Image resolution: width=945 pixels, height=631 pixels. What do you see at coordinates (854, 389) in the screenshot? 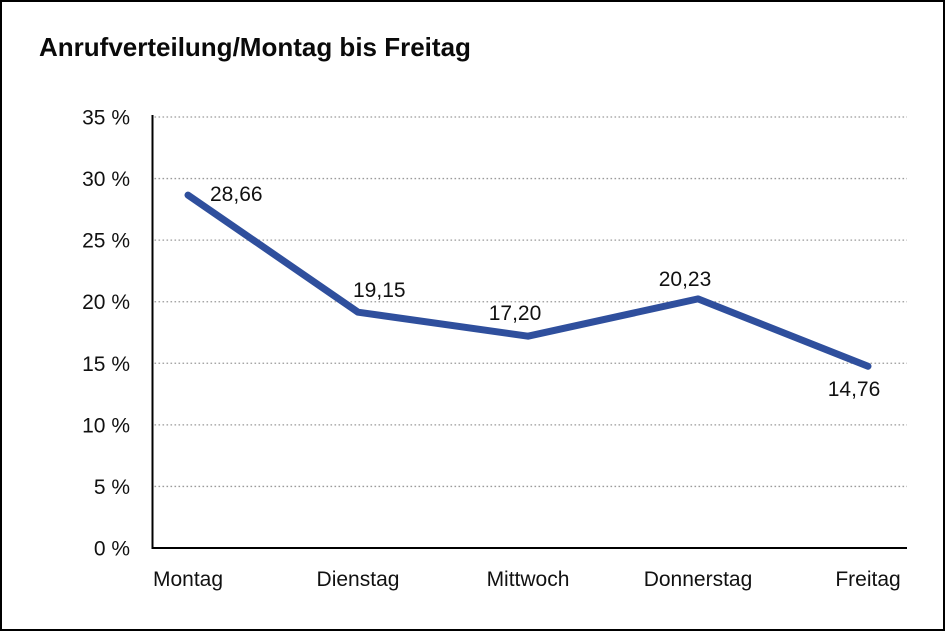
I see `value-label: 14,76` at bounding box center [854, 389].